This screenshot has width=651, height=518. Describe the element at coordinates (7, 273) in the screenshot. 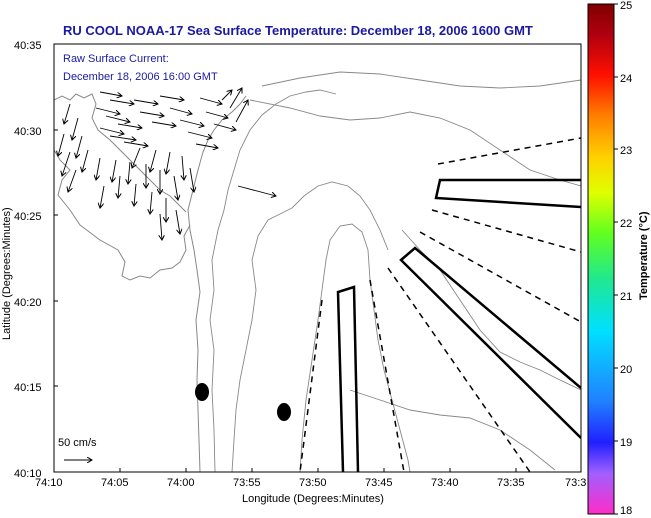

I see `y-axis-title: Latitude (Degrees:Minutes)` at that location.